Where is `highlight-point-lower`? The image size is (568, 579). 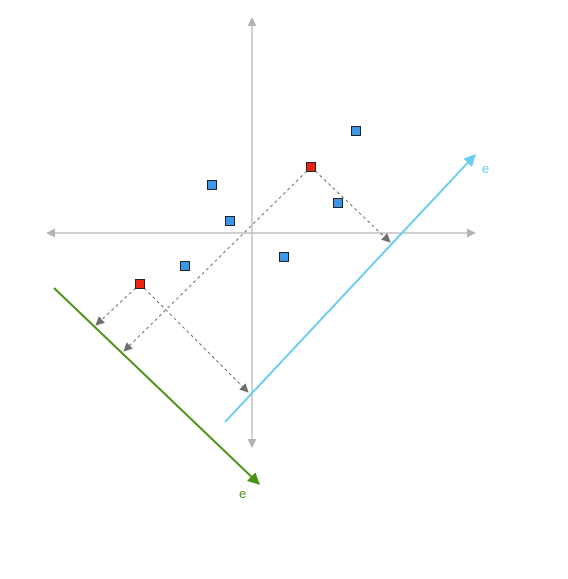 highlight-point-lower is located at coordinates (140, 284).